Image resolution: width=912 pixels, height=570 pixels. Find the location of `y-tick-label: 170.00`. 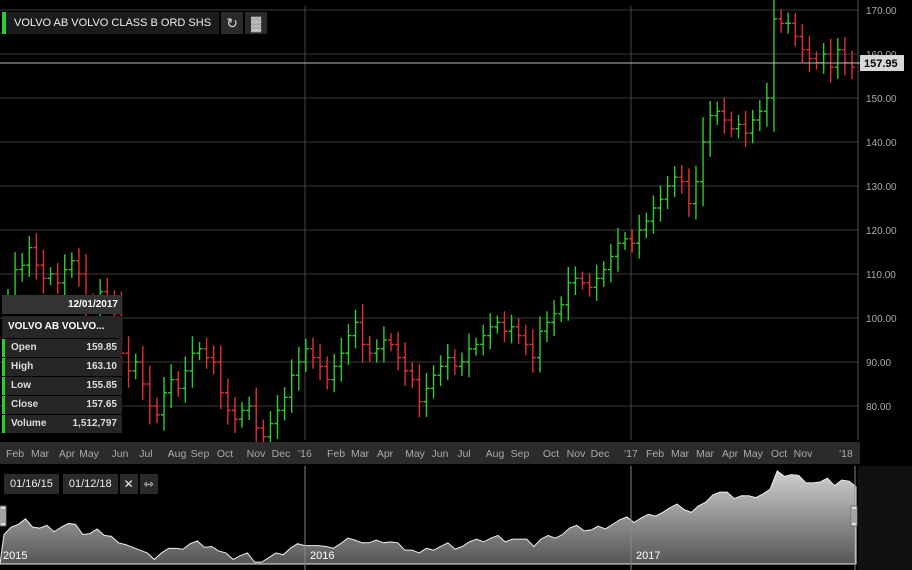

y-tick-label: 170.00 is located at coordinates (881, 11).